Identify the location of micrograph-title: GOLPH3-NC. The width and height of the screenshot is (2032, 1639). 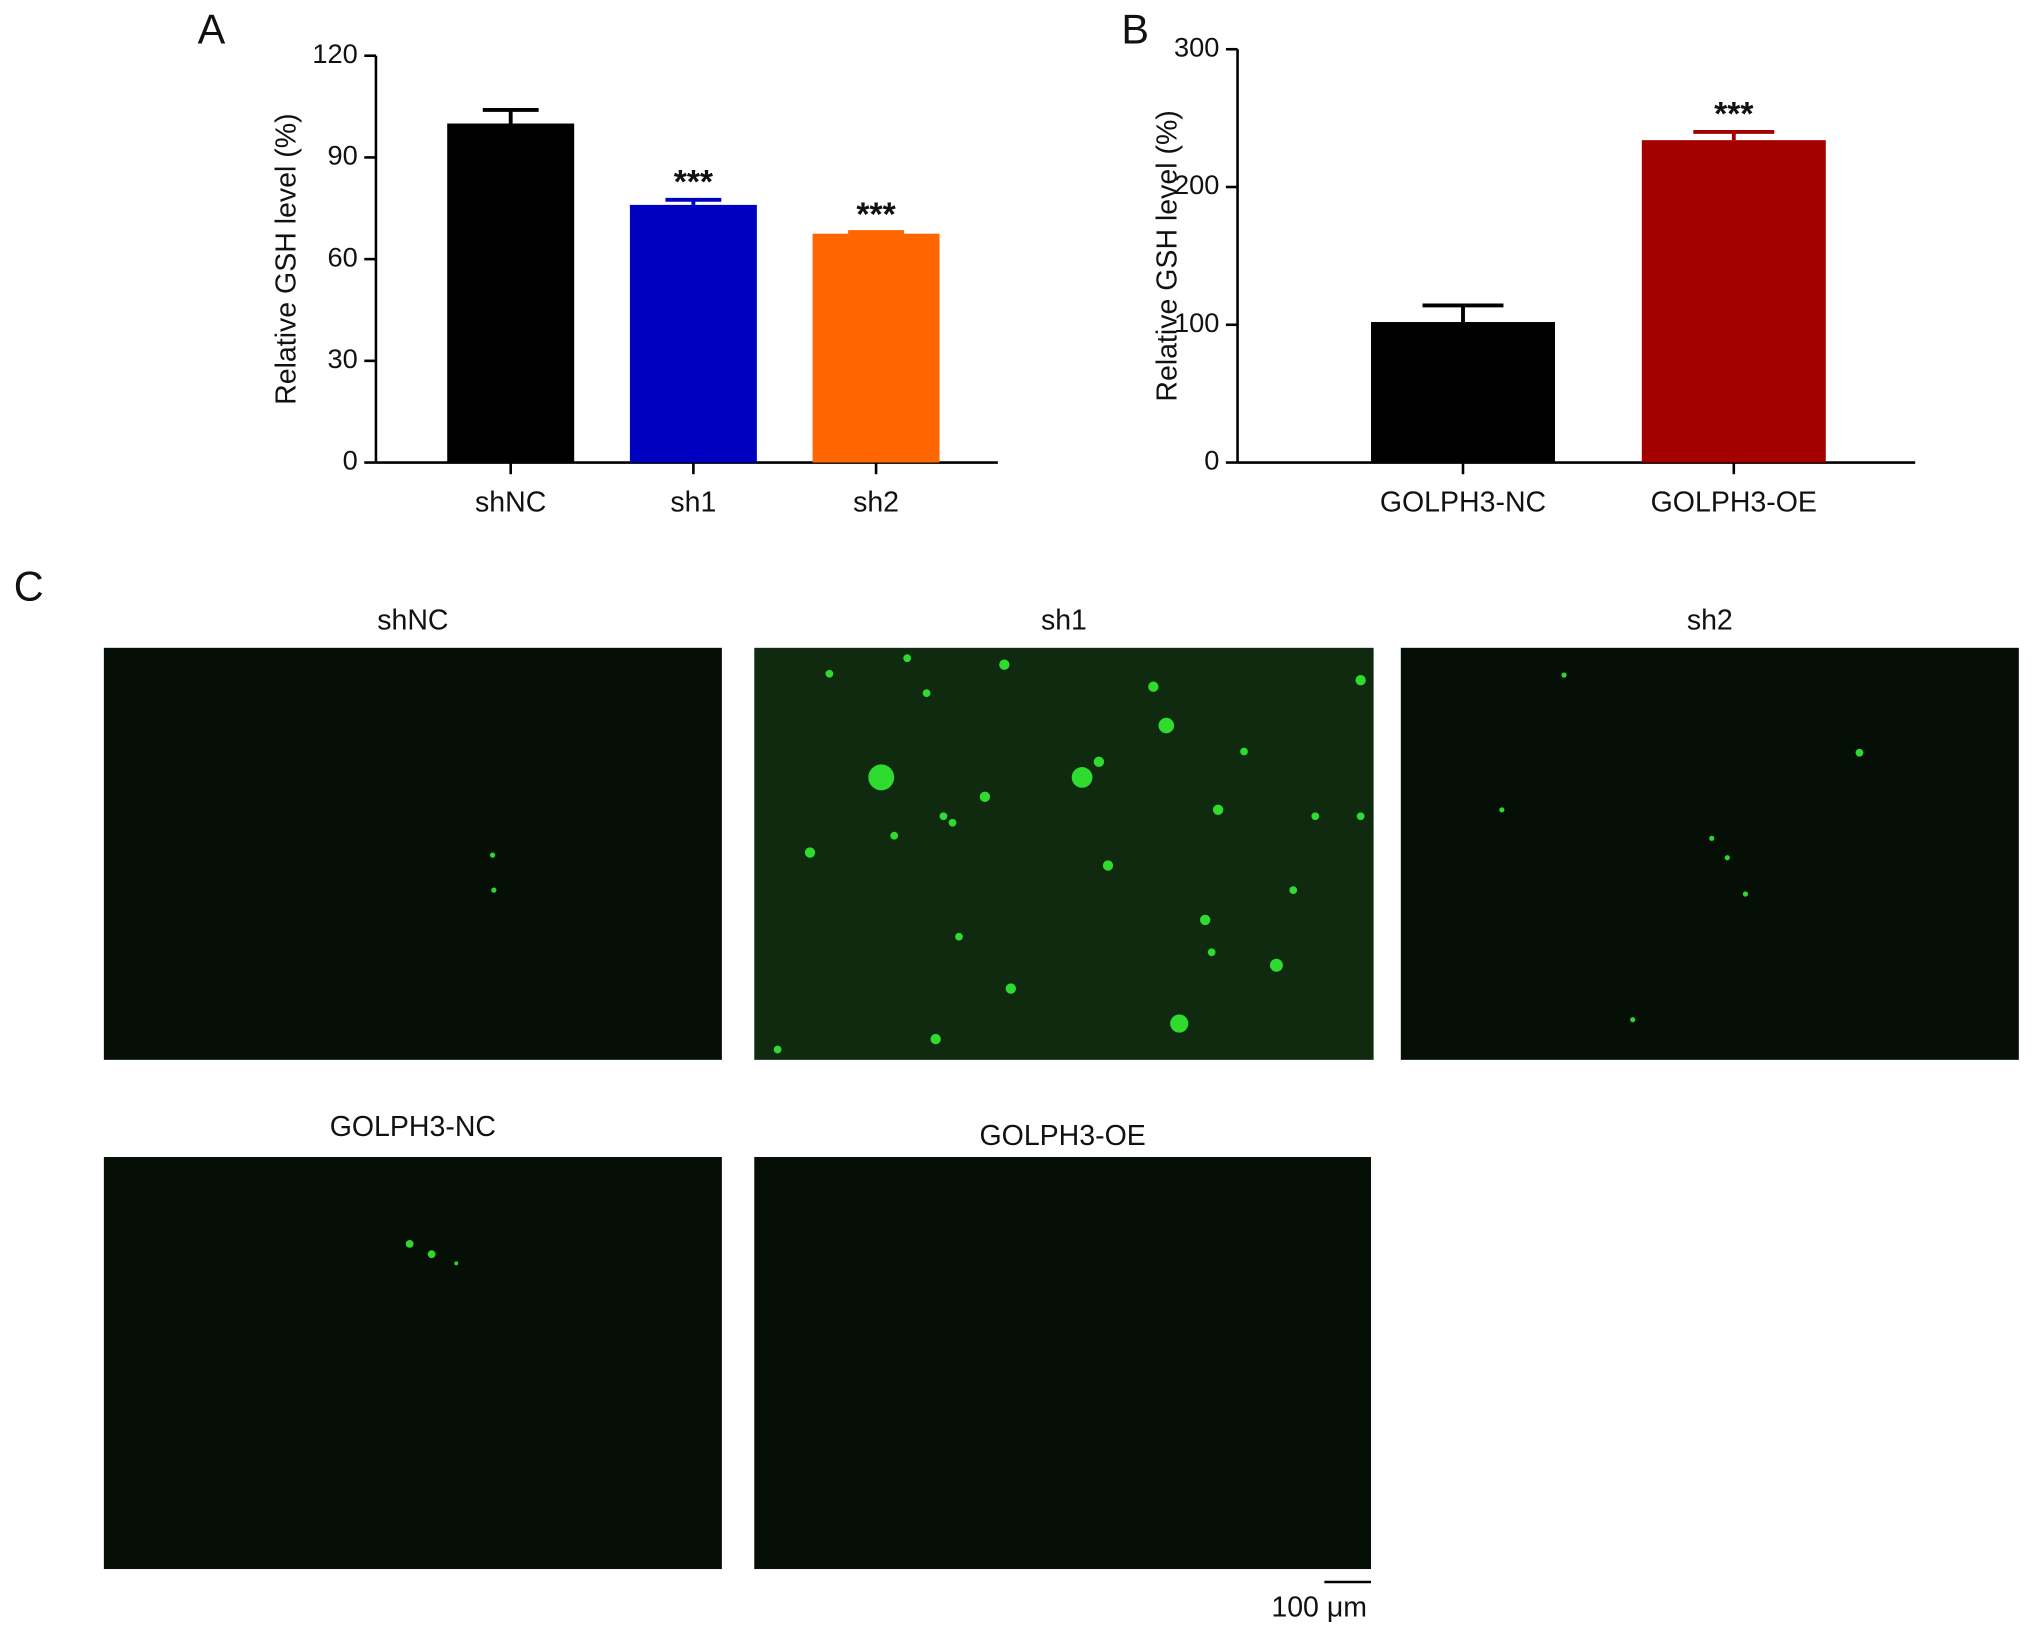
(413, 1127).